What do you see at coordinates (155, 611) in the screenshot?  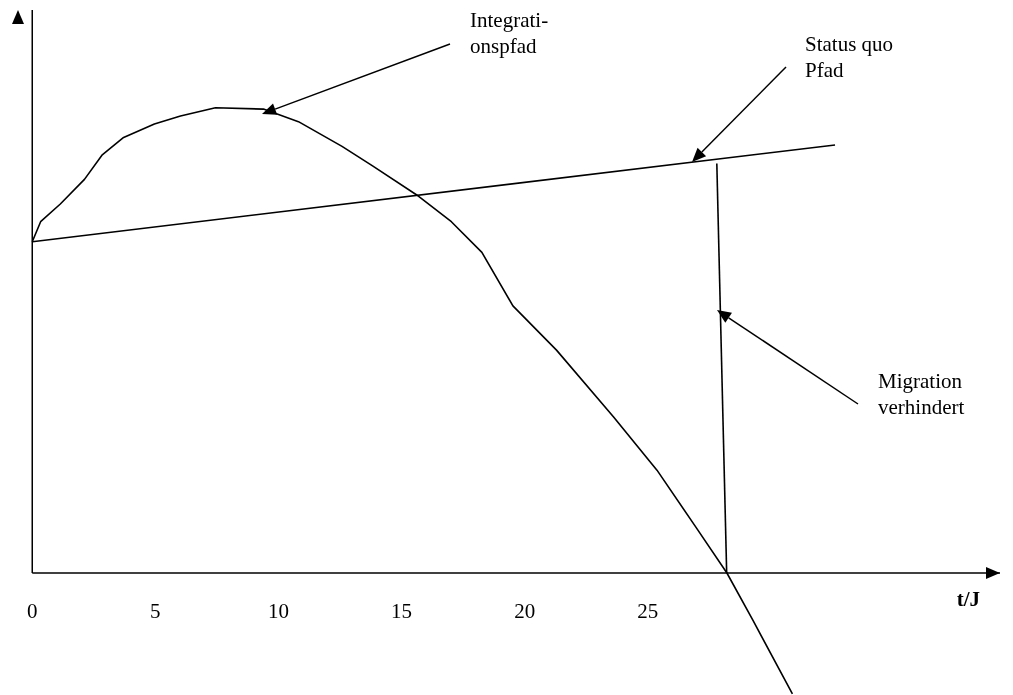 I see `x-tick-label: 5` at bounding box center [155, 611].